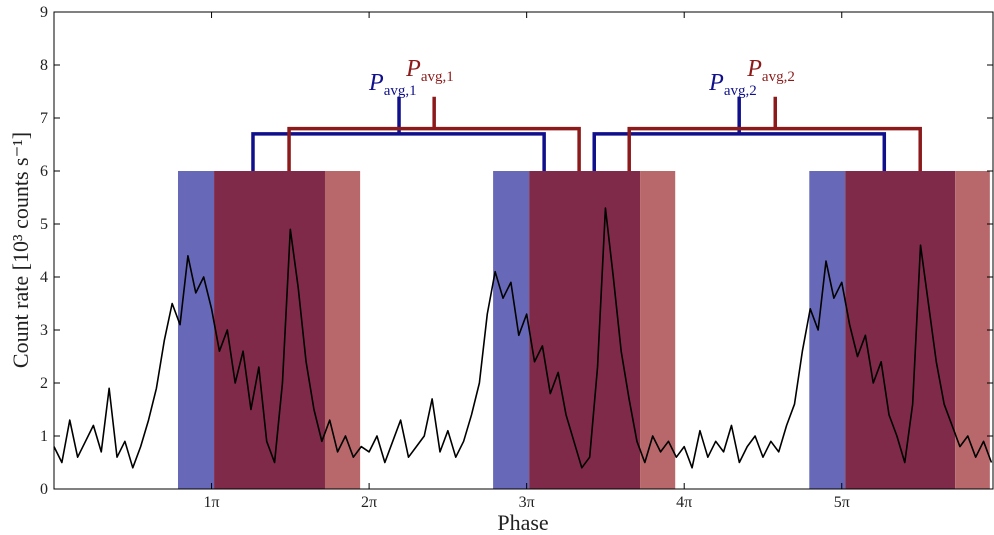 This screenshot has height=535, width=994. I want to click on y-tick-label: 8, so click(44, 65).